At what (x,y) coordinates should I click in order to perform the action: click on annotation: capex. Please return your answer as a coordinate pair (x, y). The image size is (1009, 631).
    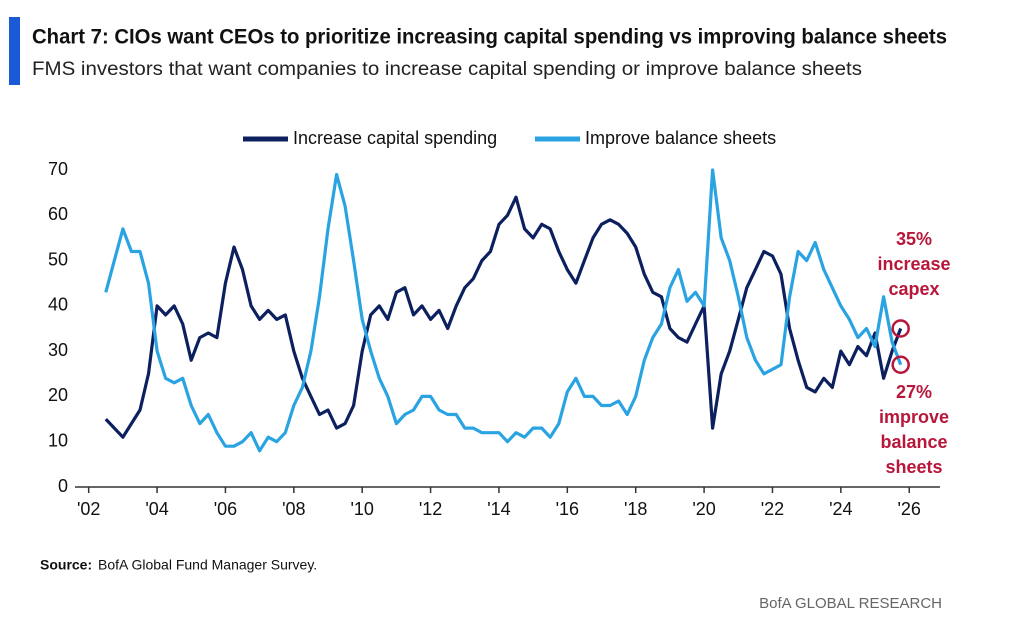
    Looking at the image, I should click on (913, 289).